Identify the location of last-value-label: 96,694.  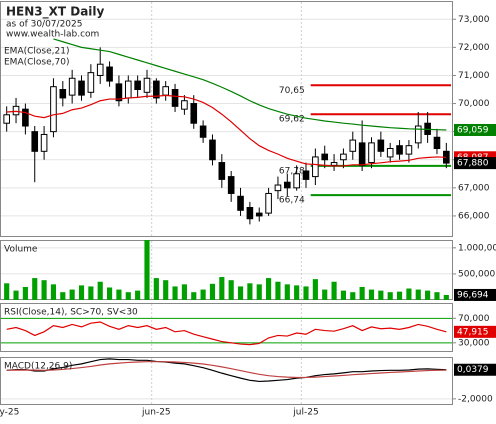
(473, 295).